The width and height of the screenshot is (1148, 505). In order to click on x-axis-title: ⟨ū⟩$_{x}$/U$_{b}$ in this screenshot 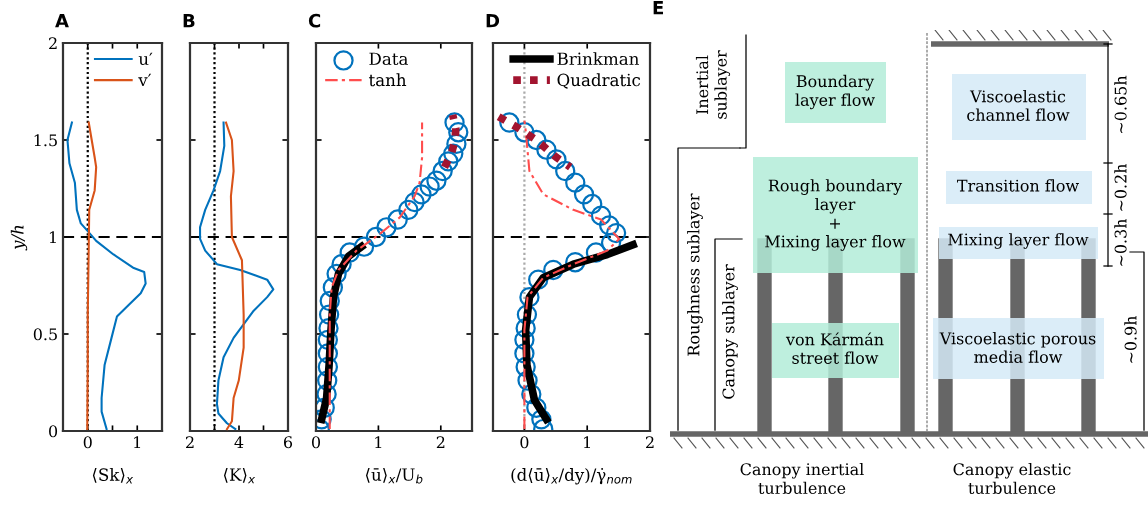, I will do `click(394, 475)`.